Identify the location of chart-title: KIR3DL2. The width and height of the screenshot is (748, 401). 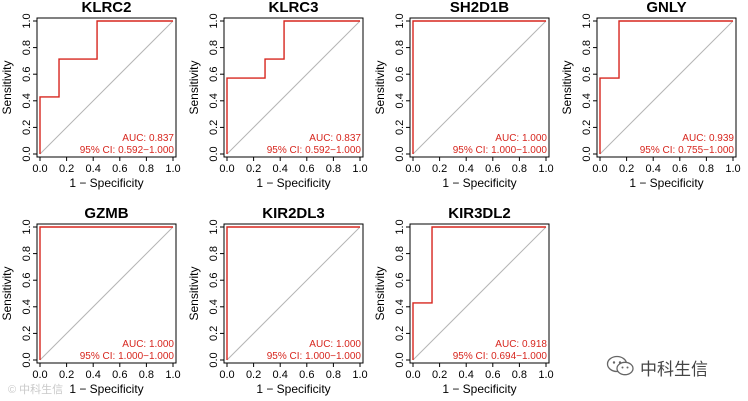
(479, 213).